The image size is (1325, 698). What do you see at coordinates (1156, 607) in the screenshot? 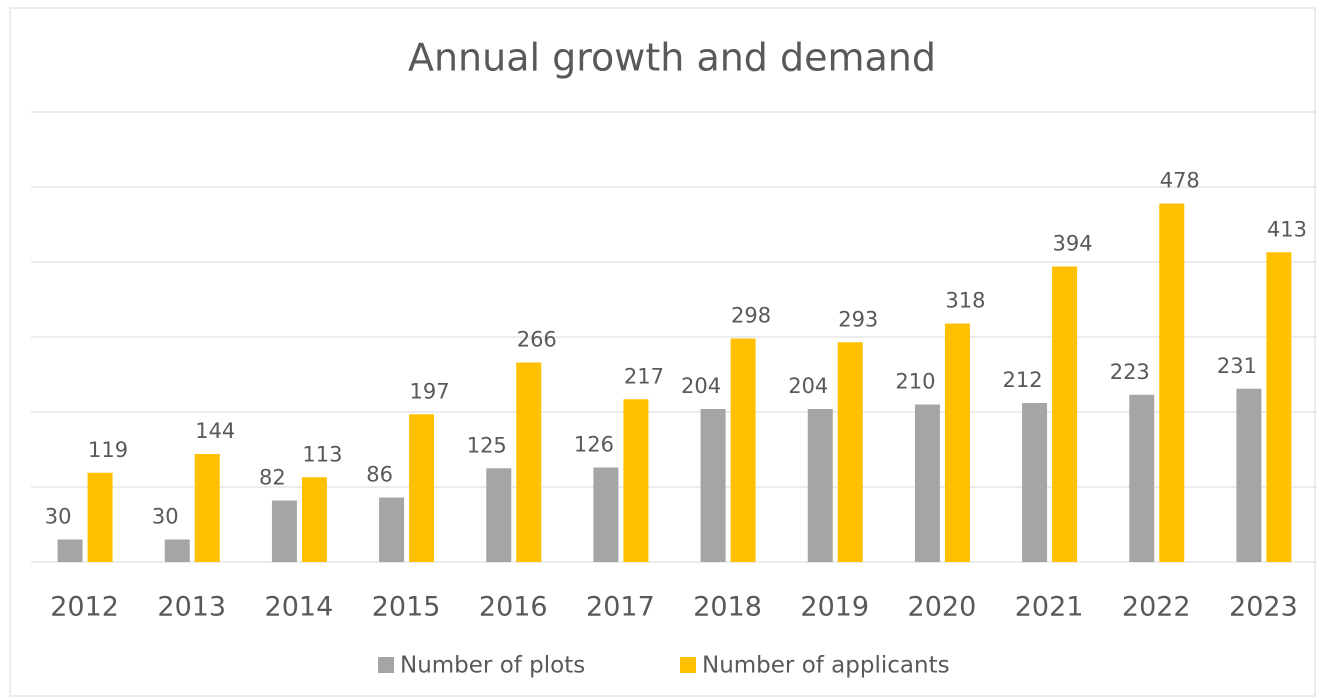
I see `x-tick-label: 2022` at bounding box center [1156, 607].